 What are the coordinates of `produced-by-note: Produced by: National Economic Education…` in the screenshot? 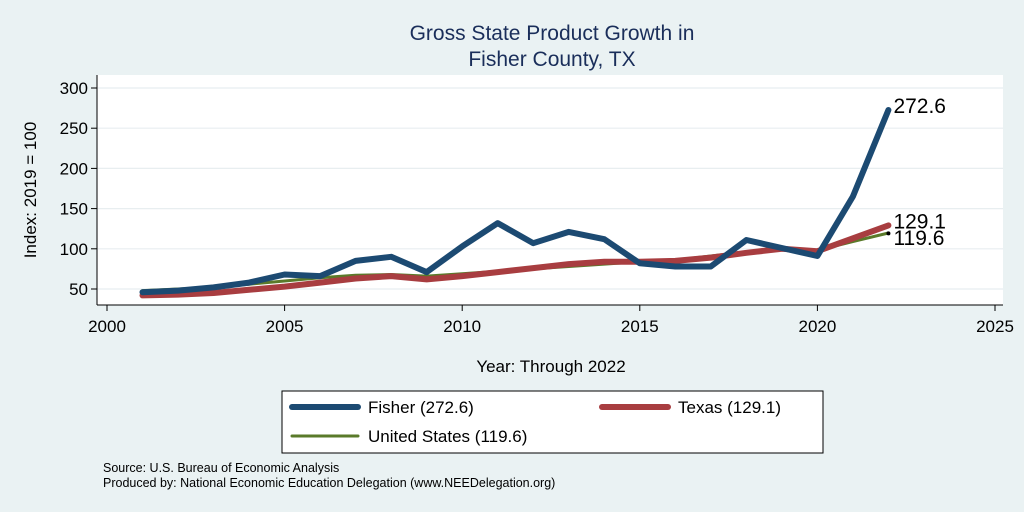 It's located at (329, 483).